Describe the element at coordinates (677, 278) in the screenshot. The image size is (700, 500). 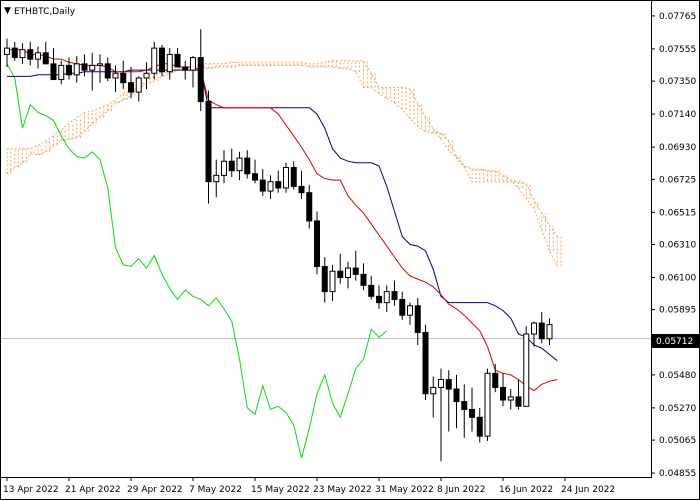
I see `y-tick-label: 0.06100` at that location.